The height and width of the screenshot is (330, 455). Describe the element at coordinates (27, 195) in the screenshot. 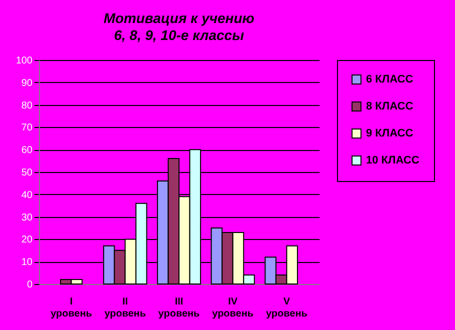

I see `y-tick-label: 40` at that location.